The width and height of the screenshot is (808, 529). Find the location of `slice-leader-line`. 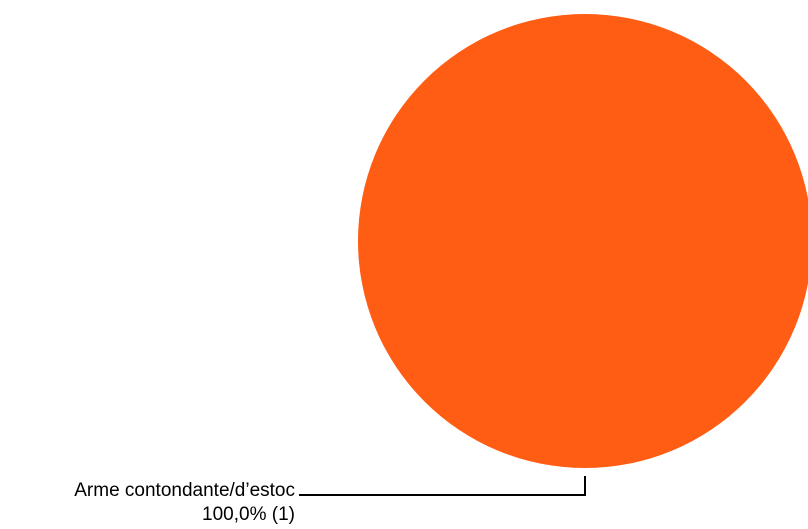

slice-leader-line is located at coordinates (442, 486).